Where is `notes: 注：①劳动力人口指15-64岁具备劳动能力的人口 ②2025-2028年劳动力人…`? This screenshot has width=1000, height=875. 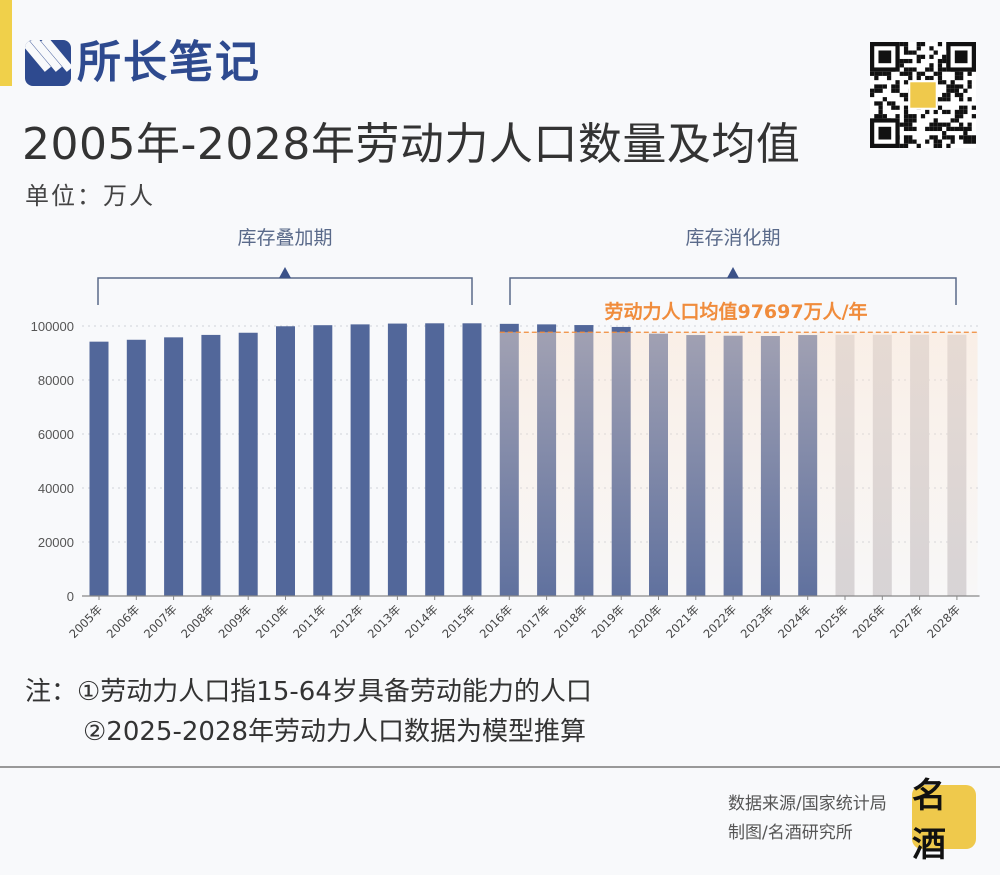 notes: 注：①劳动力人口指15-64岁具备劳动能力的人口 ②2025-2028年劳动力人… is located at coordinates (308, 712).